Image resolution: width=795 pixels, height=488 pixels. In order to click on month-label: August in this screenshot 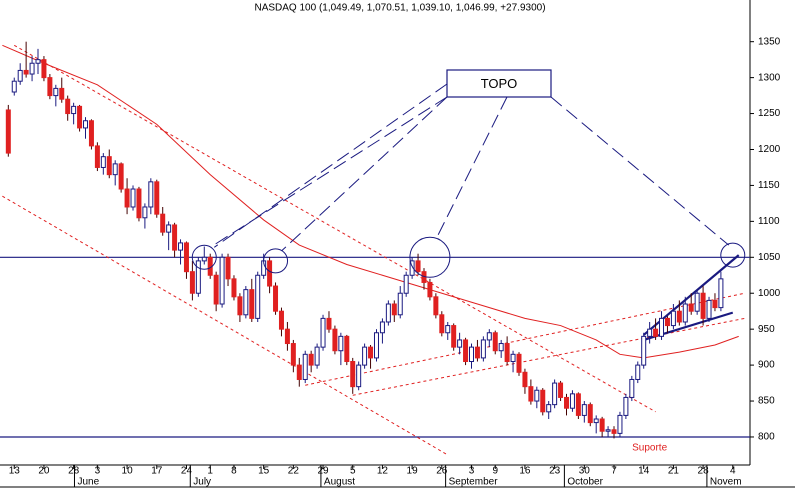, I will do `click(339, 482)`.